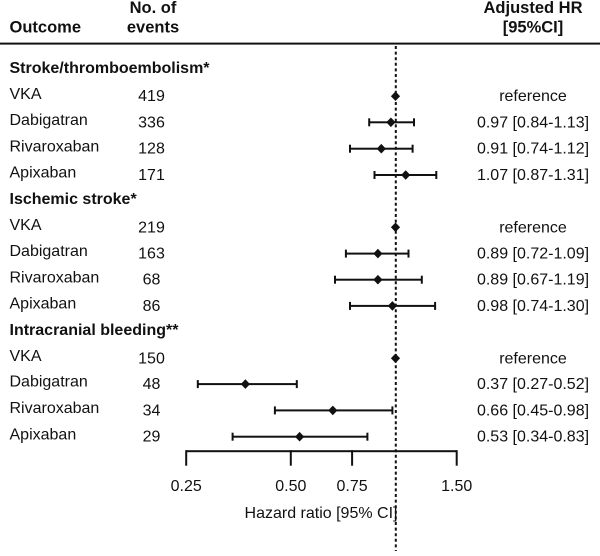  What do you see at coordinates (533, 8) in the screenshot?
I see `svg-text: Adjusted HR` at bounding box center [533, 8].